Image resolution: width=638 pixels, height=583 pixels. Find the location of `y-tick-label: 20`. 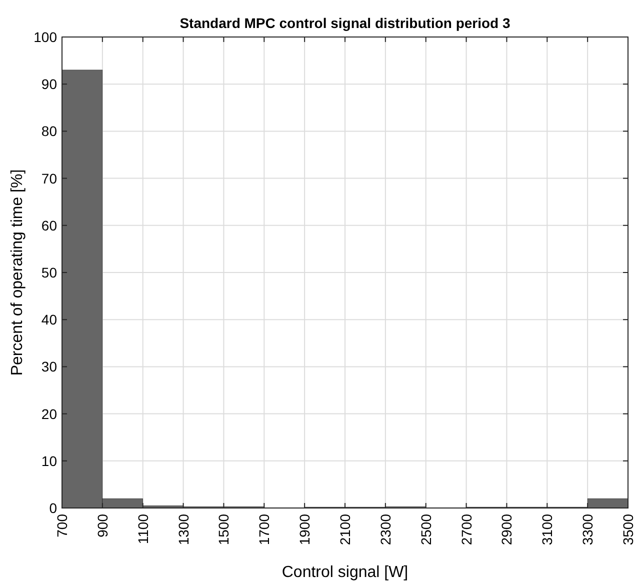

y-tick-label: 20 is located at coordinates (49, 414).